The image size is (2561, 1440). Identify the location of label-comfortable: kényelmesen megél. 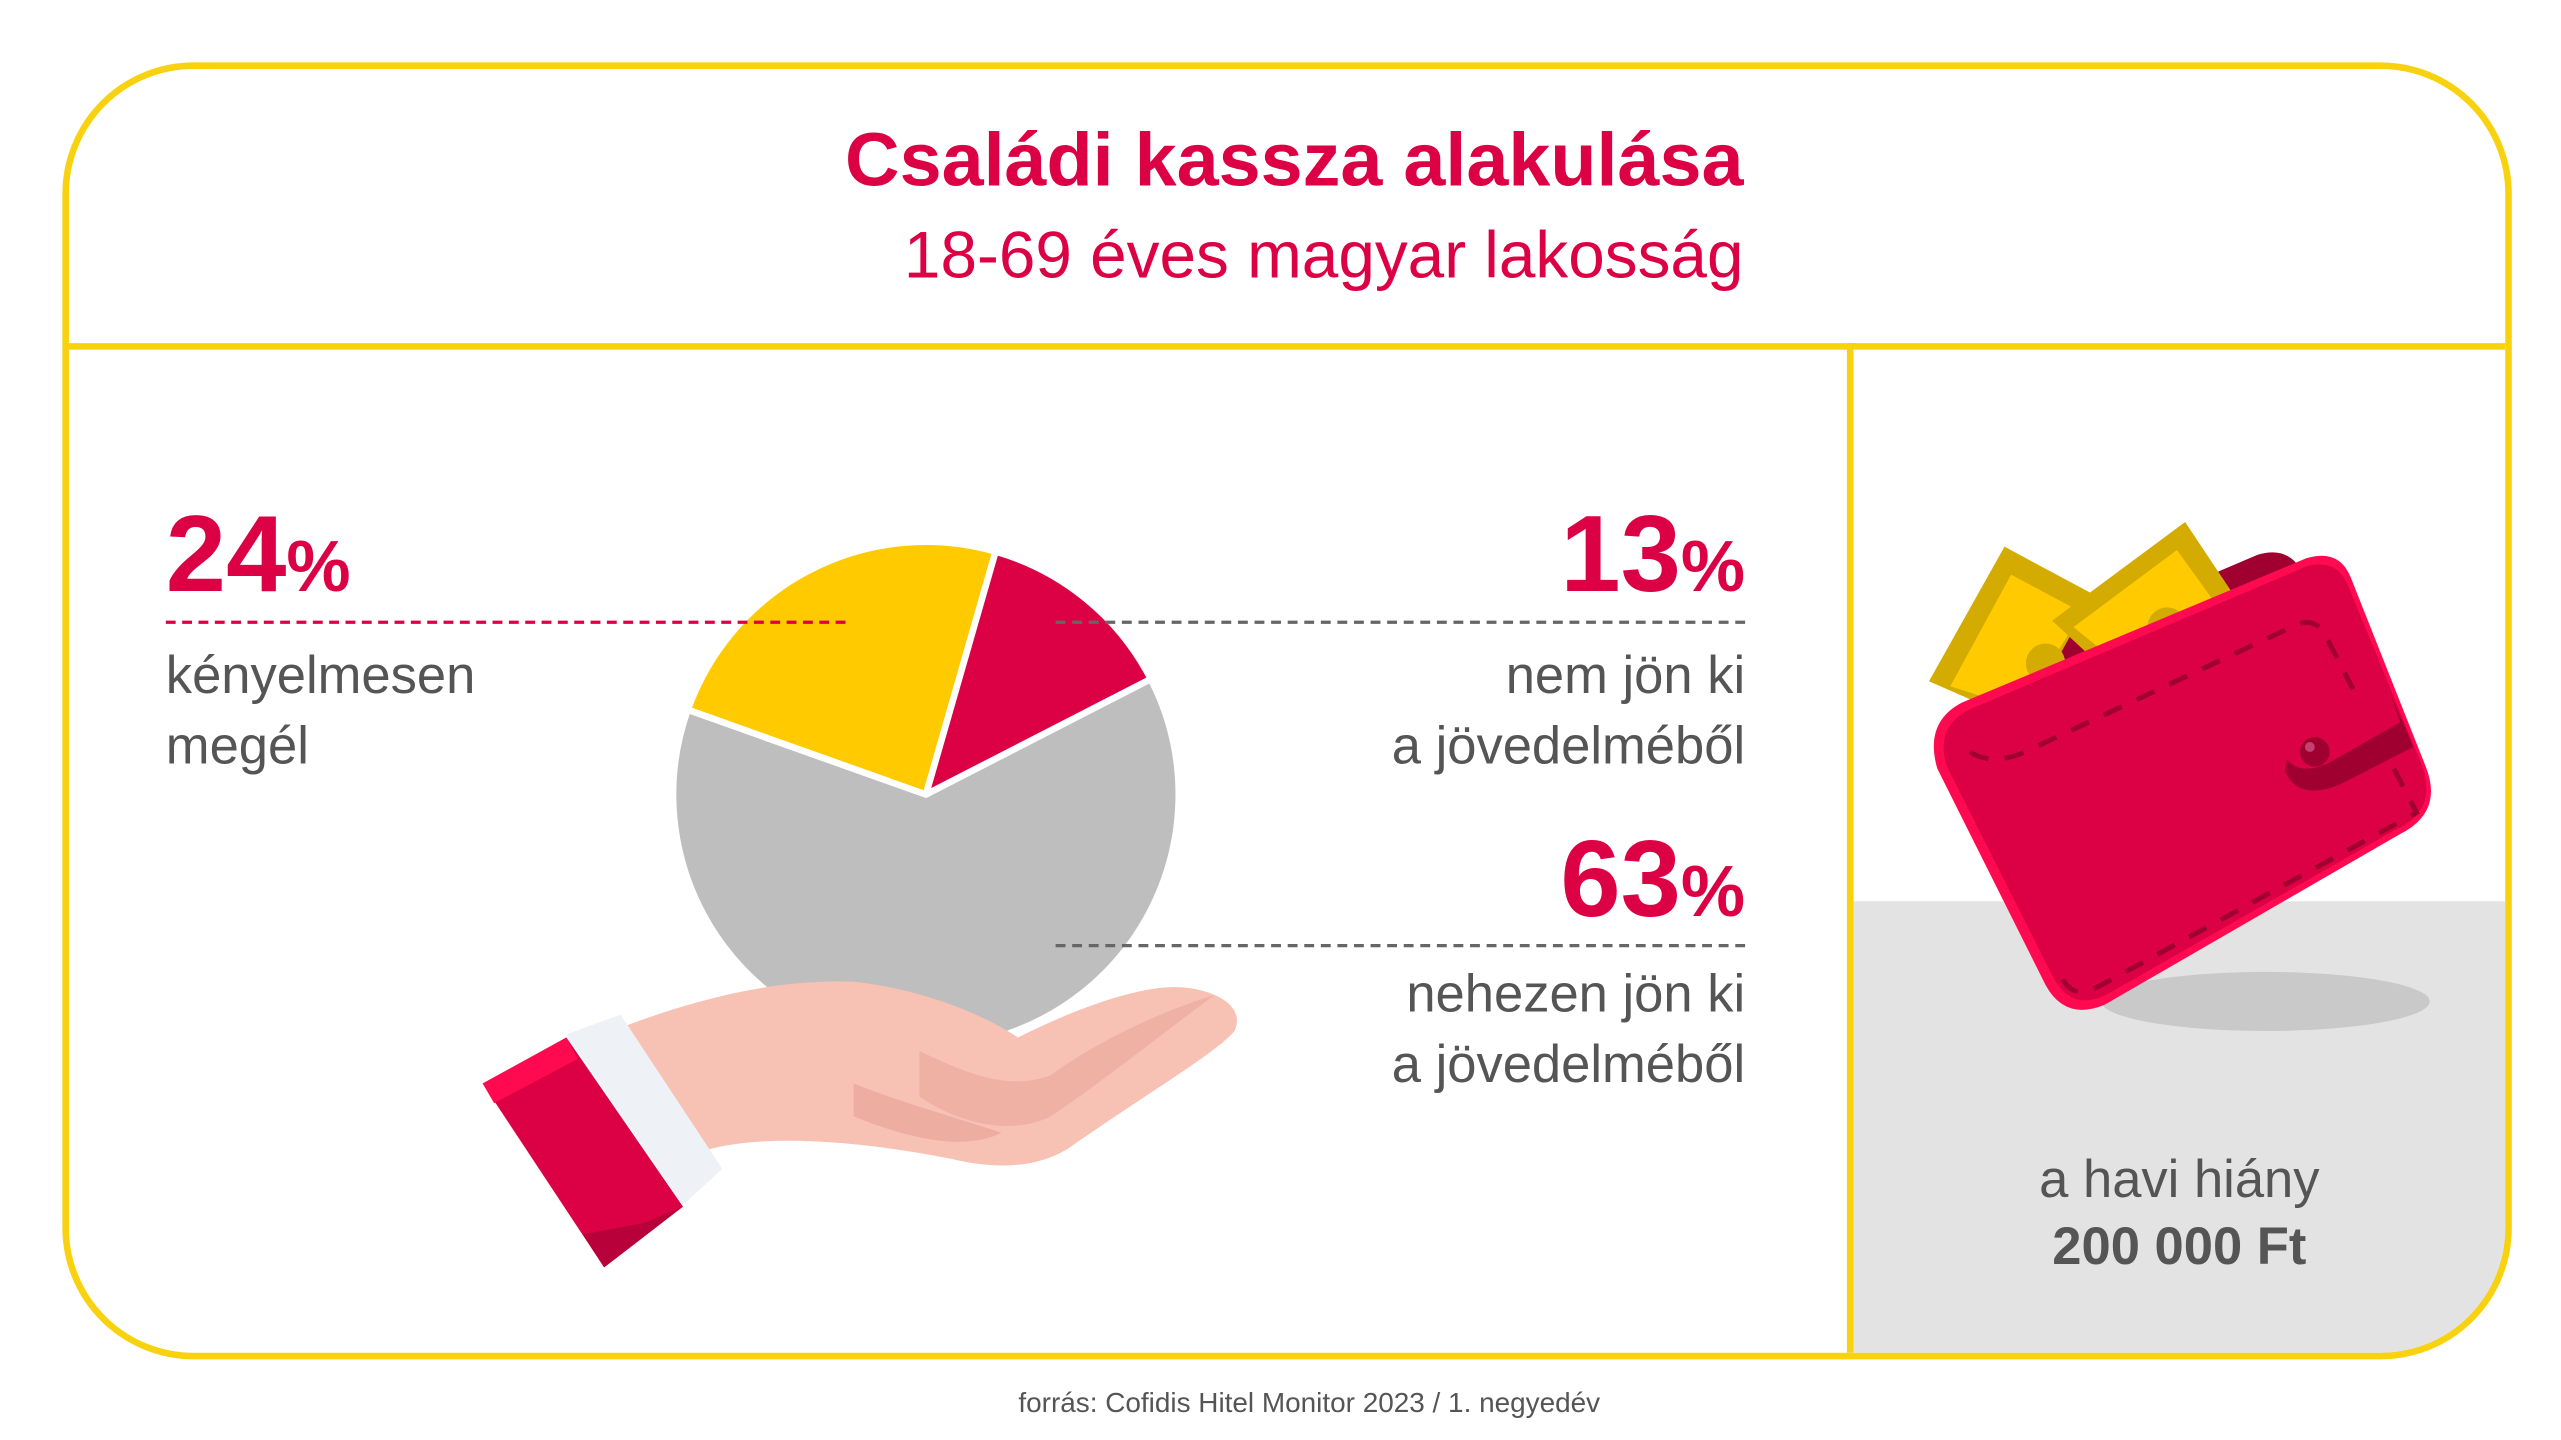
(321, 710).